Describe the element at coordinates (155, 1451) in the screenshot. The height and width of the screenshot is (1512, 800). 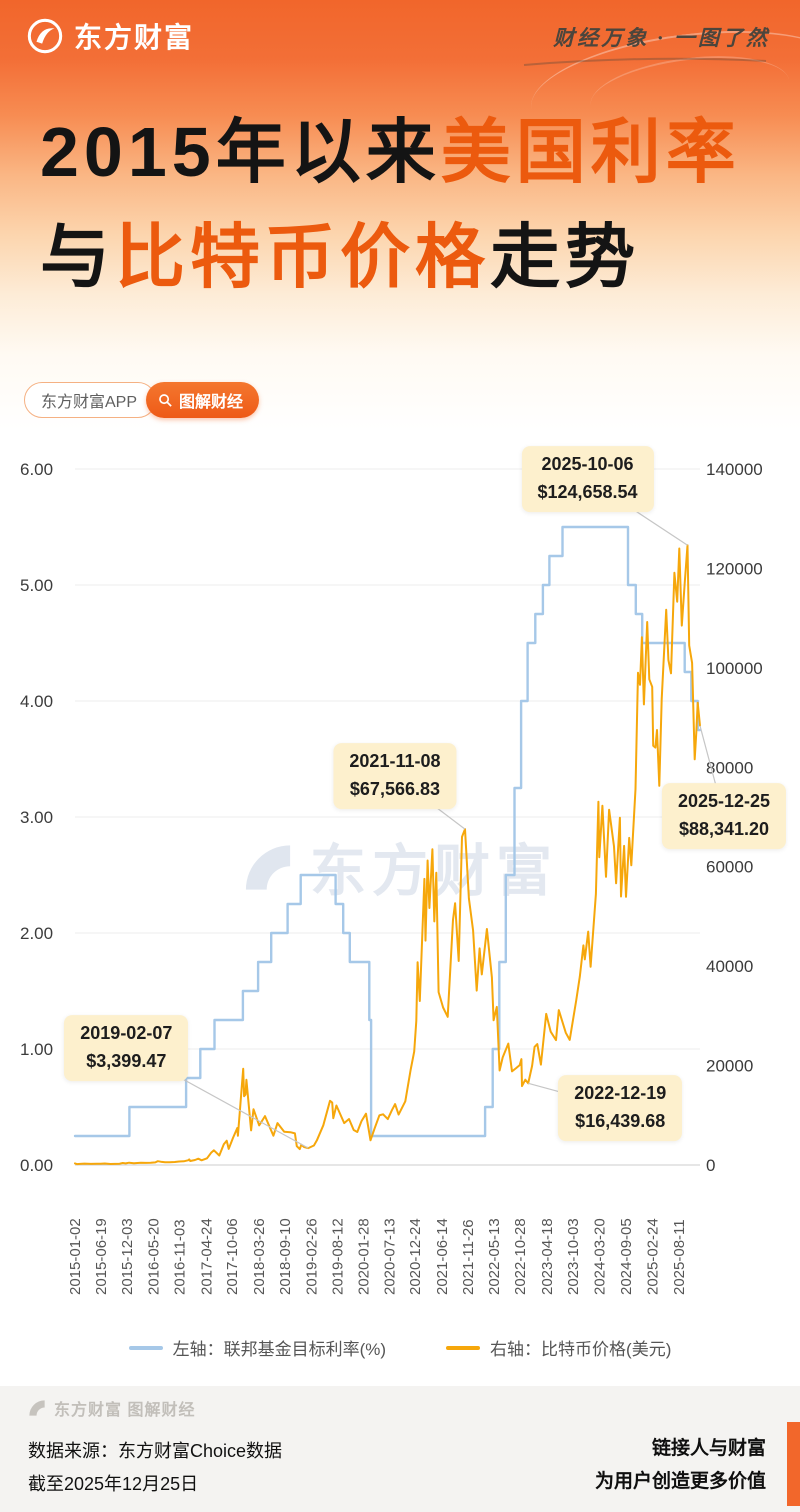
I see `data-source-line1: 数据来源：东方财富Choice数据` at that location.